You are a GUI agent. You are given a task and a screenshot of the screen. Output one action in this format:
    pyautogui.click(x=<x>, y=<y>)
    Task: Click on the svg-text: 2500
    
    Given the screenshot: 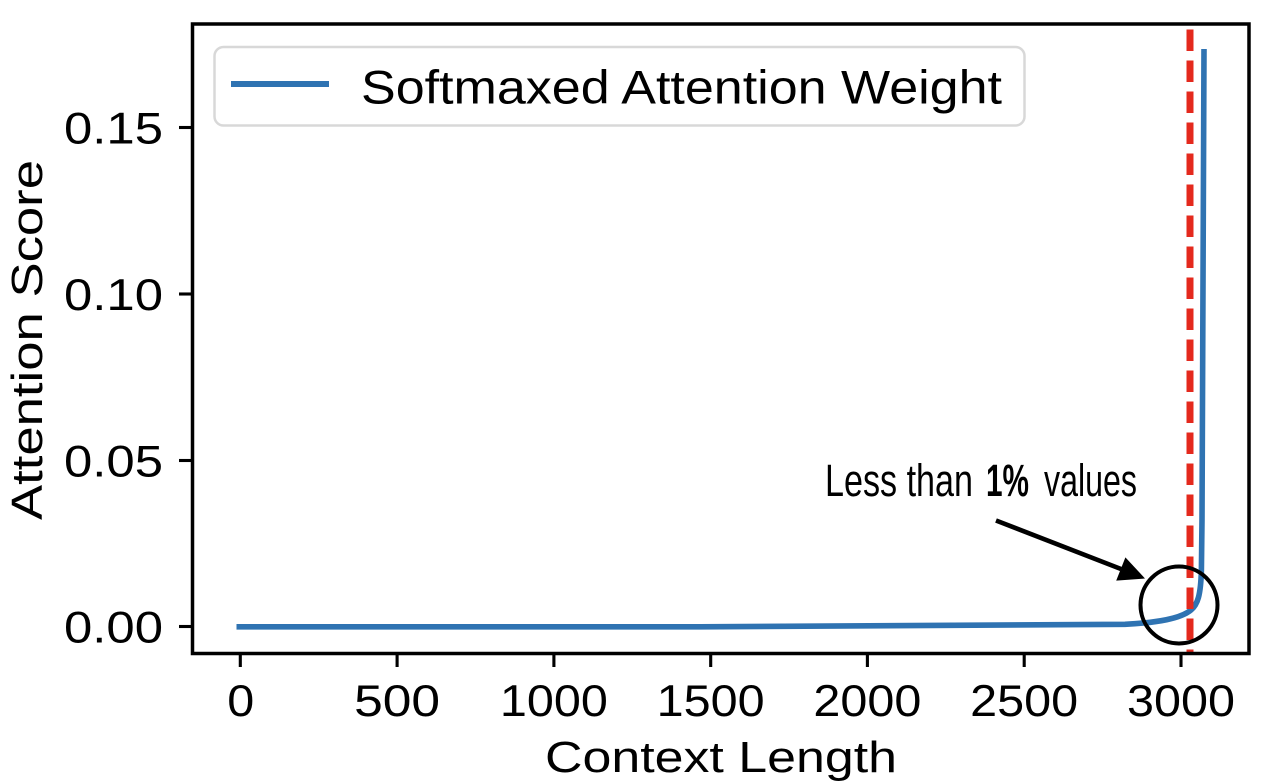 What is the action you would take?
    pyautogui.click(x=1024, y=701)
    